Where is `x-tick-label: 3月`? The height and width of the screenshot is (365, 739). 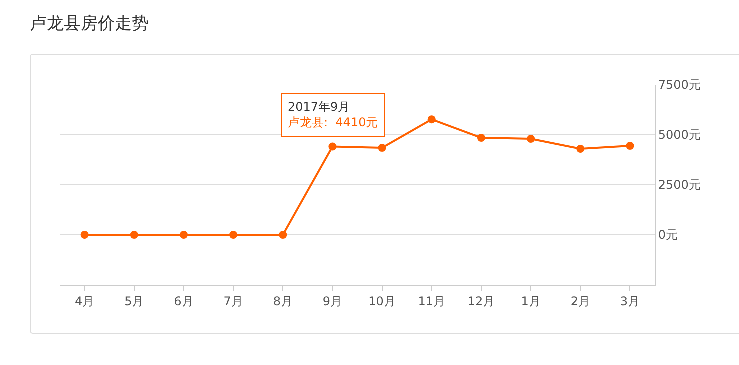 x-tick-label: 3月 is located at coordinates (630, 301).